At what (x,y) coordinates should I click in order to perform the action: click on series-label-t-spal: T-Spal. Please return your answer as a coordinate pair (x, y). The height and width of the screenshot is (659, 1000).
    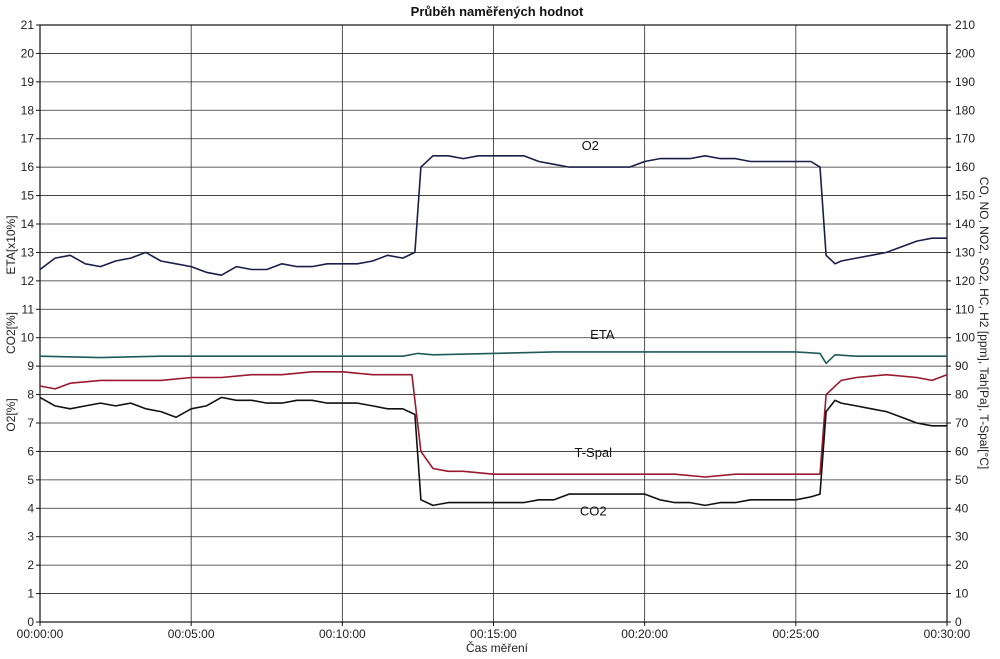
    Looking at the image, I should click on (593, 452).